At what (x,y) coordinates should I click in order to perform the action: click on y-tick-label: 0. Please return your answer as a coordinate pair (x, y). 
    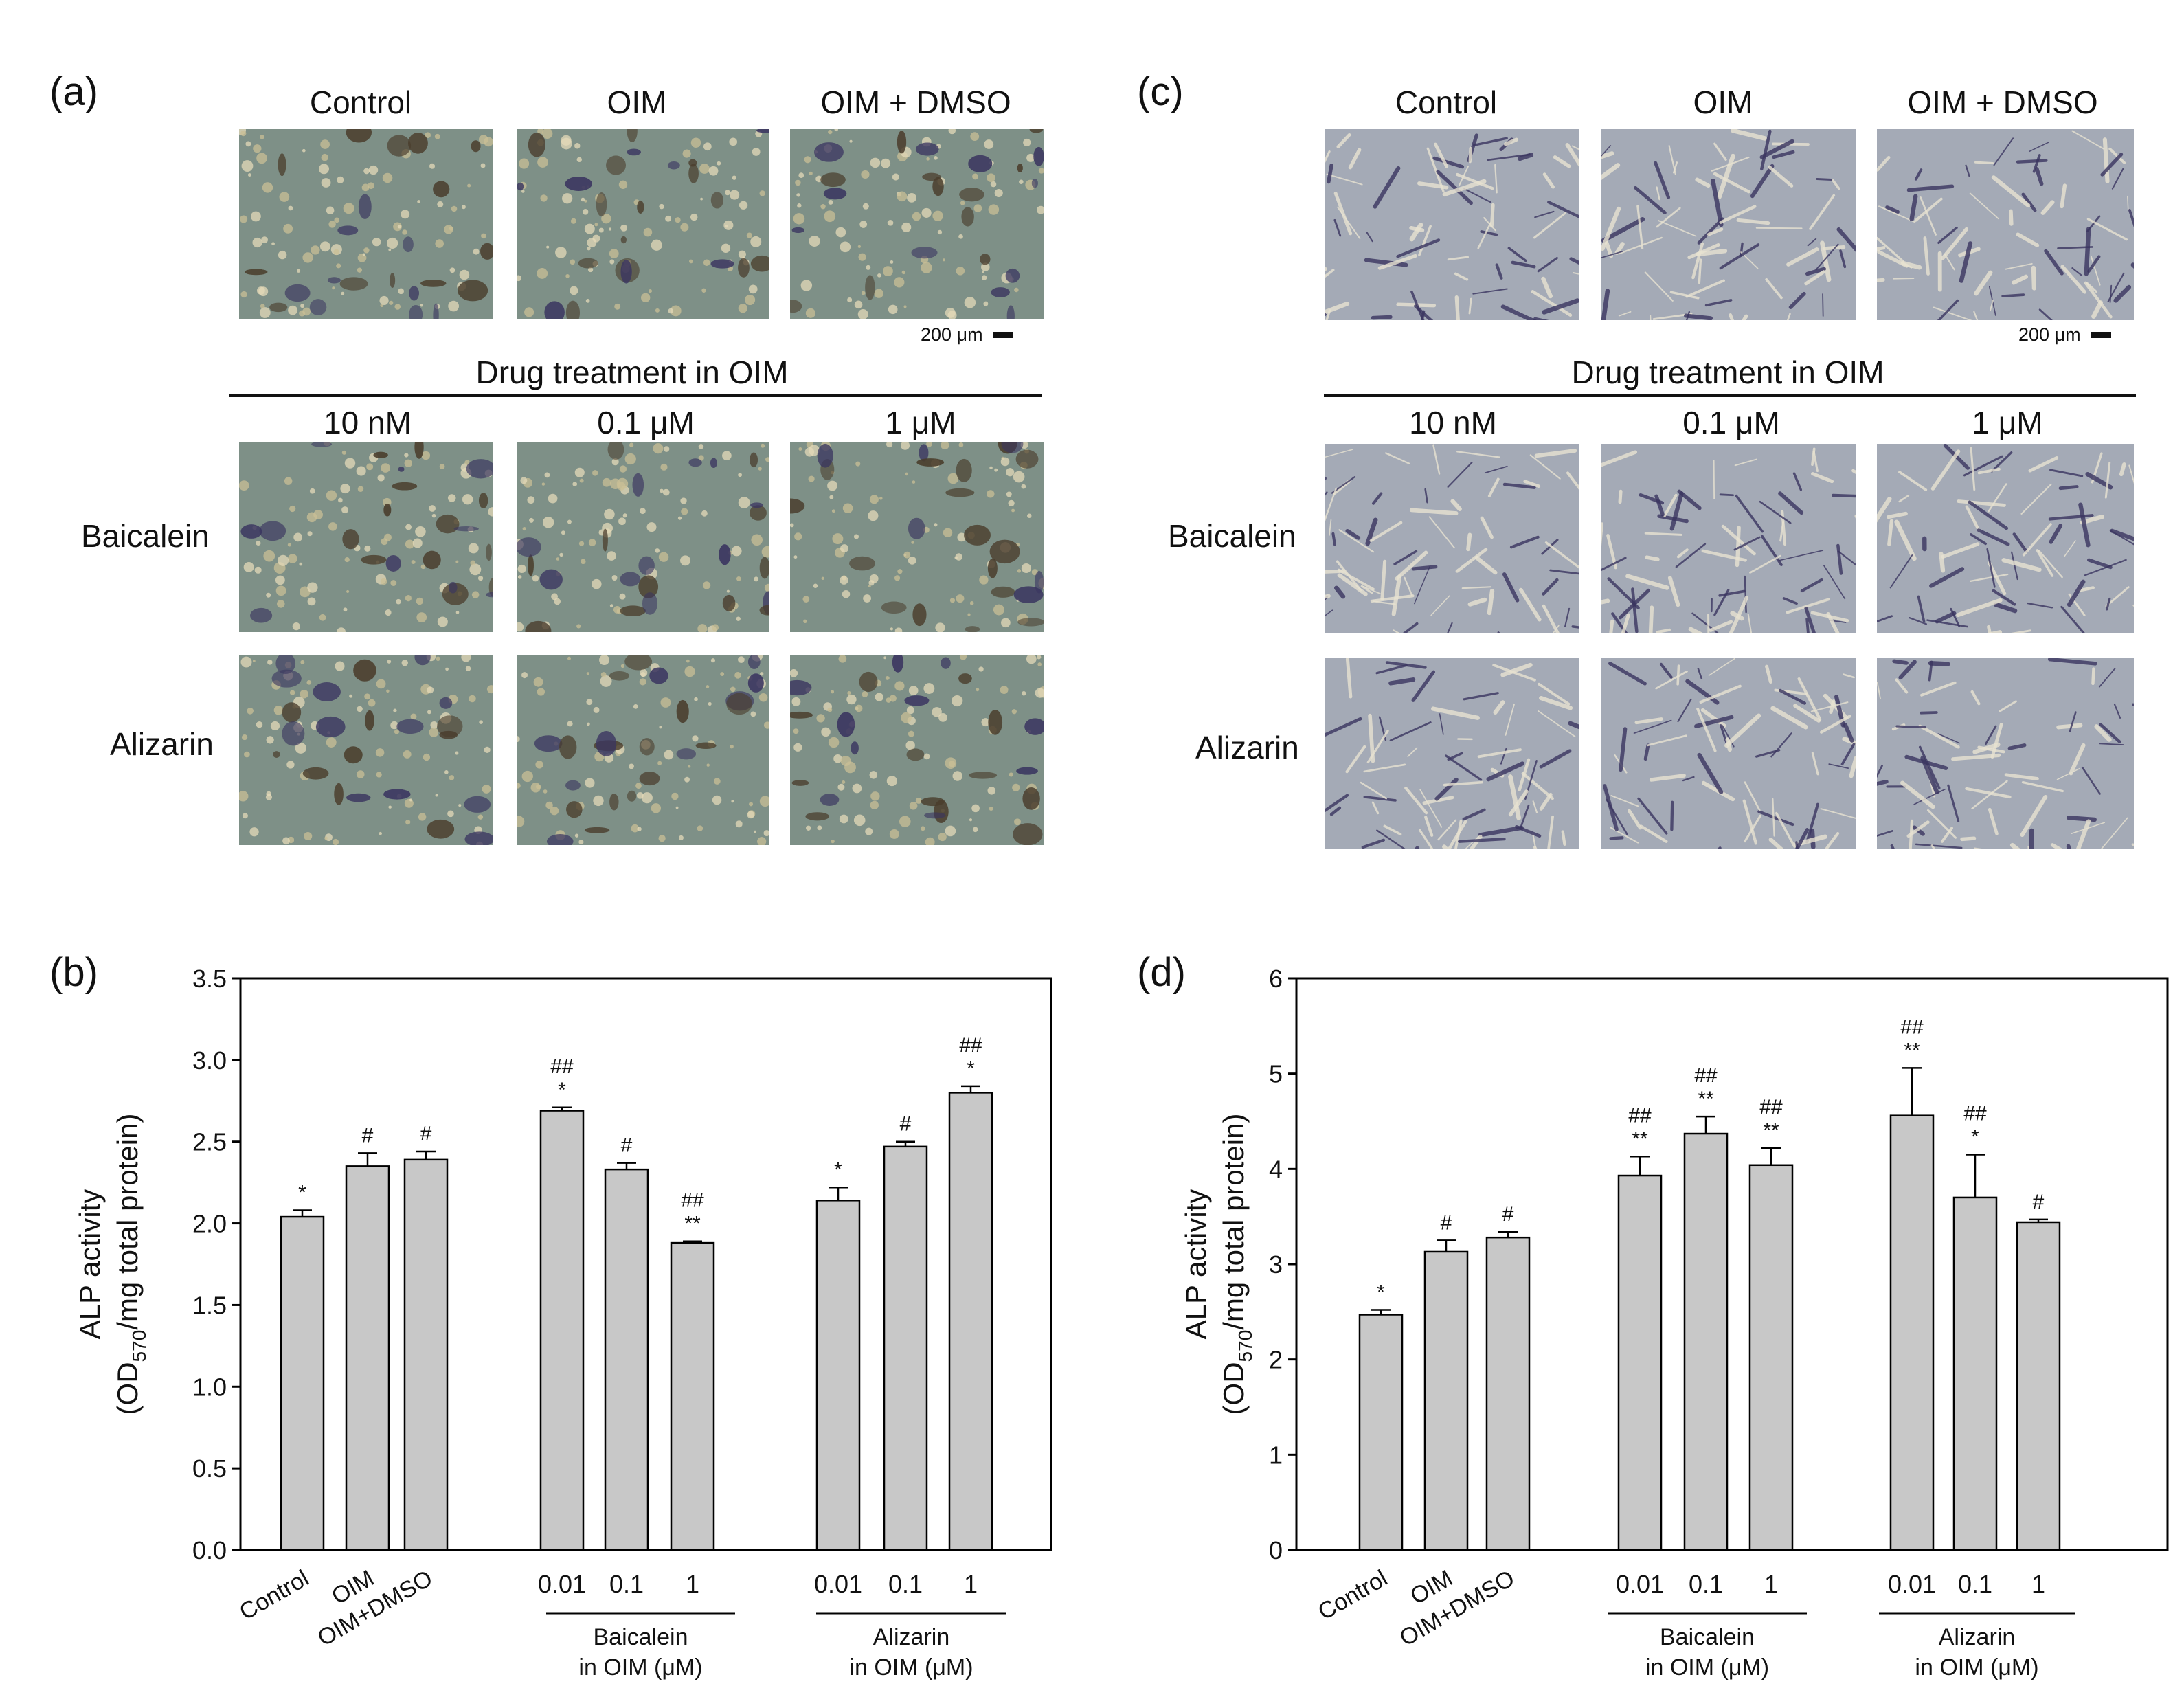
    Looking at the image, I should click on (1276, 1550).